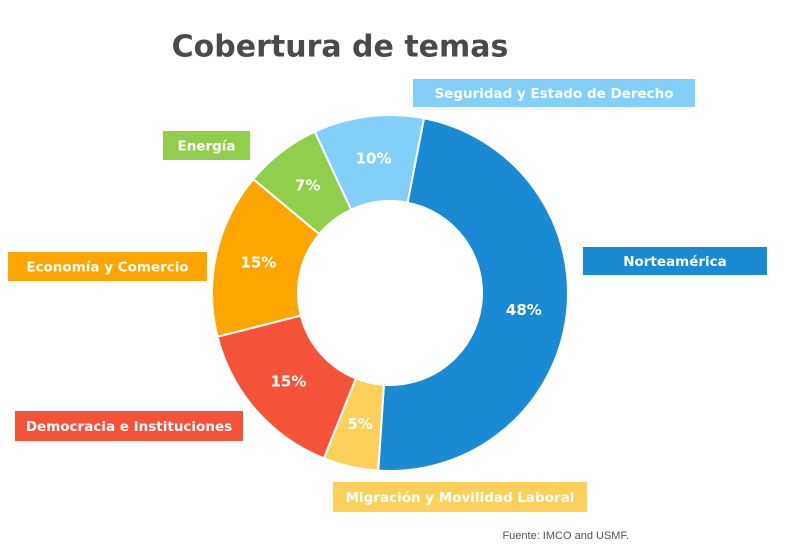 This screenshot has width=791, height=553. What do you see at coordinates (524, 310) in the screenshot?
I see `value-label: 48%` at bounding box center [524, 310].